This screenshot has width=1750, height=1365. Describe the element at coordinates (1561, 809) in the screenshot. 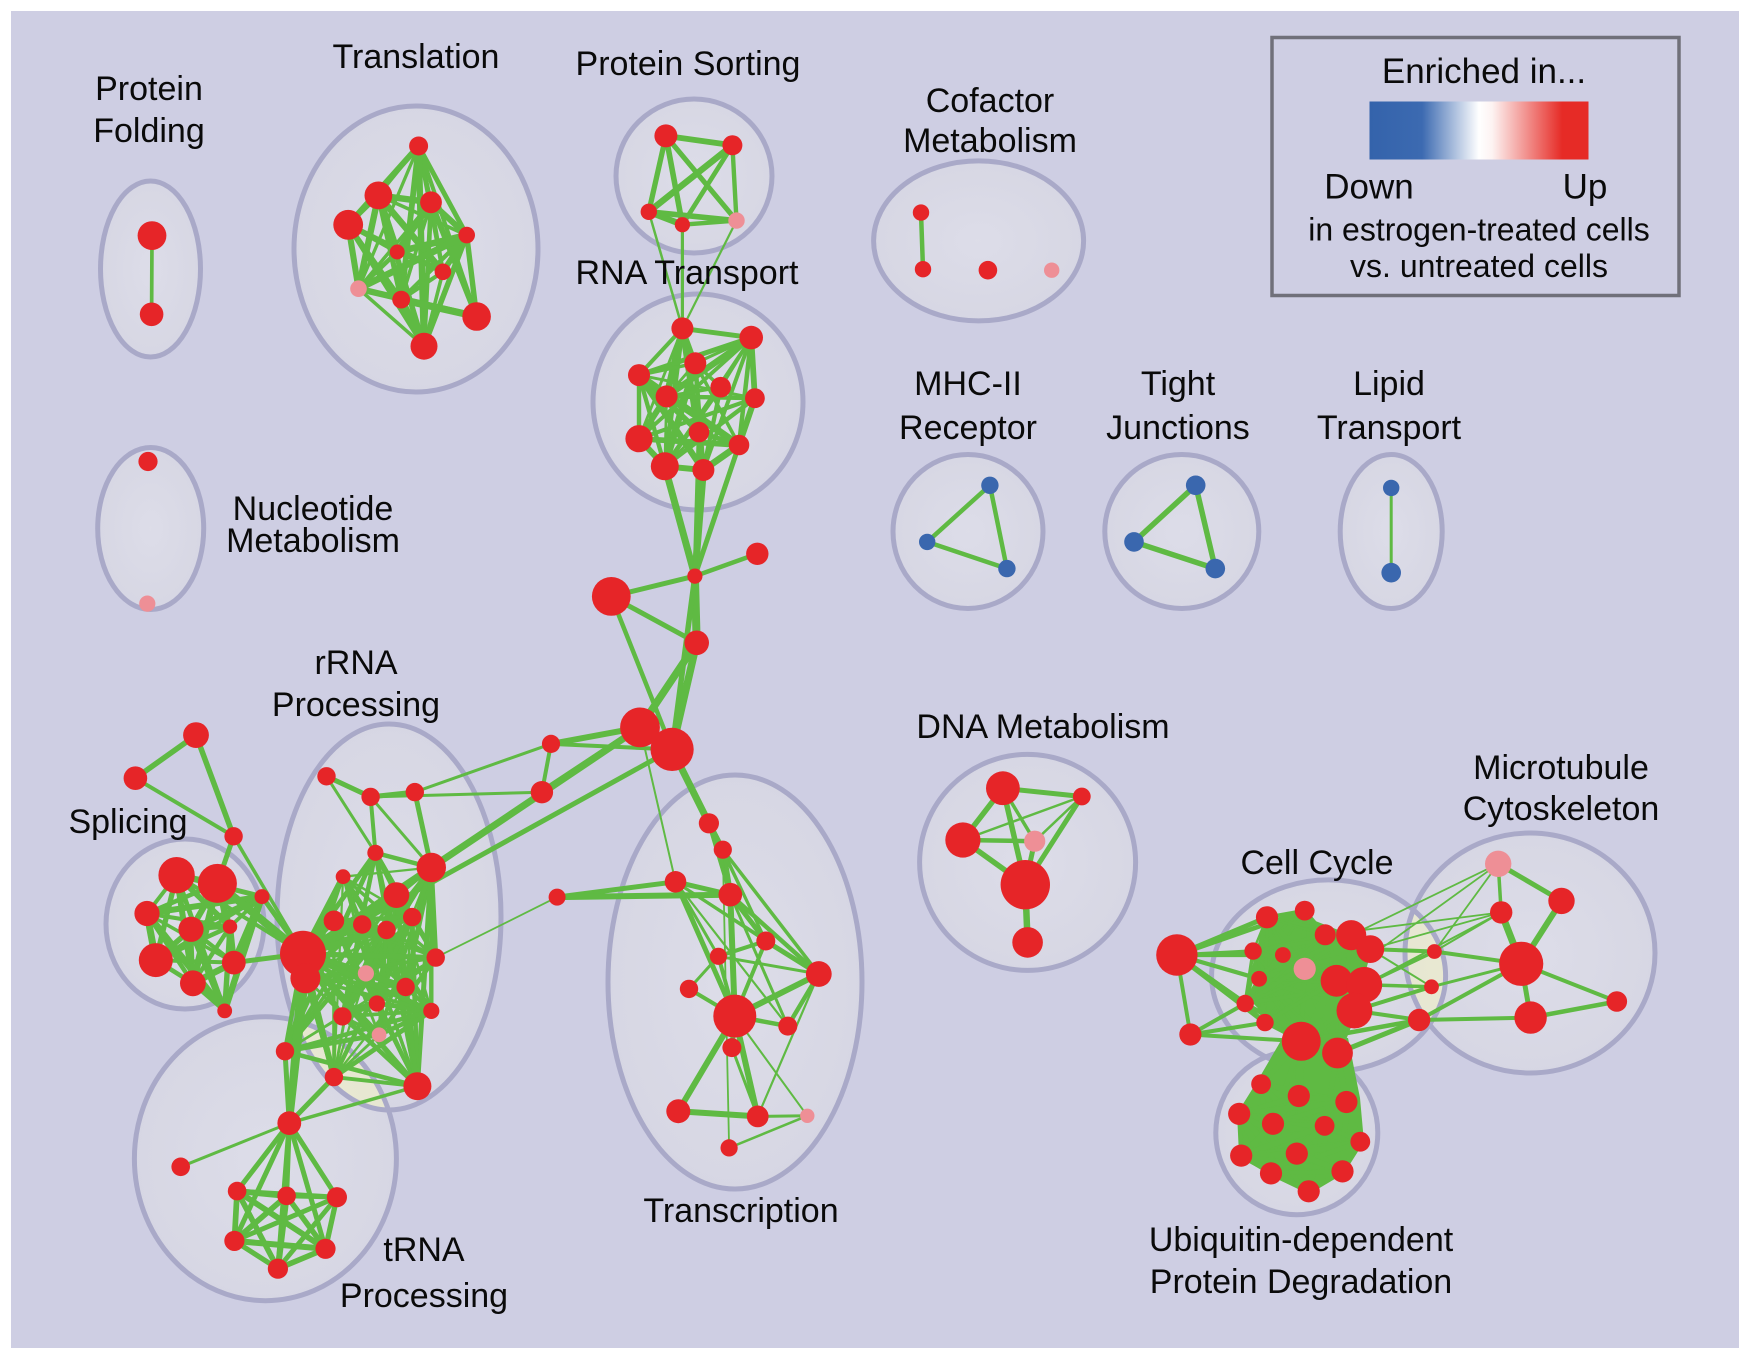

I see `svg-text: Cytoskeleton` at that location.